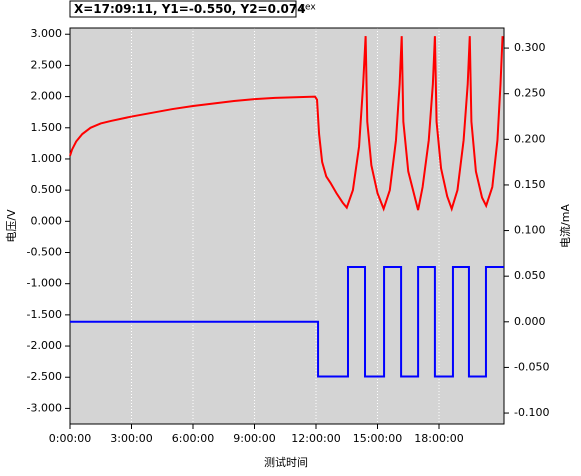 The width and height of the screenshot is (581, 476). What do you see at coordinates (531, 412) in the screenshot?
I see `y2-tick-label: -0.100` at bounding box center [531, 412].